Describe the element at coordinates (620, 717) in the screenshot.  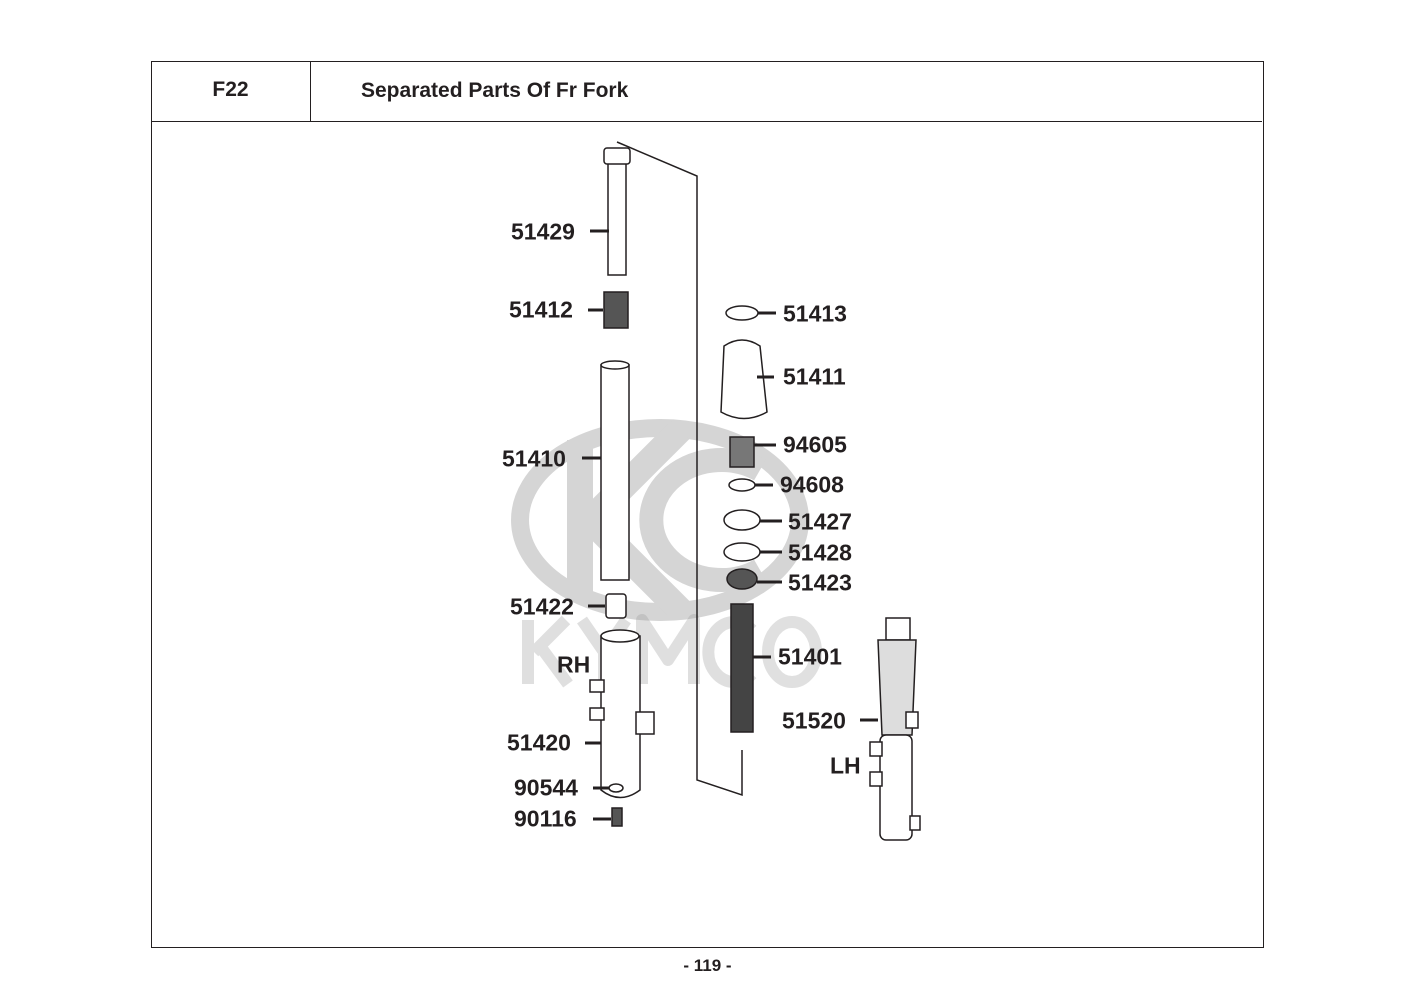
I see `part-51420-lower-leg` at that location.